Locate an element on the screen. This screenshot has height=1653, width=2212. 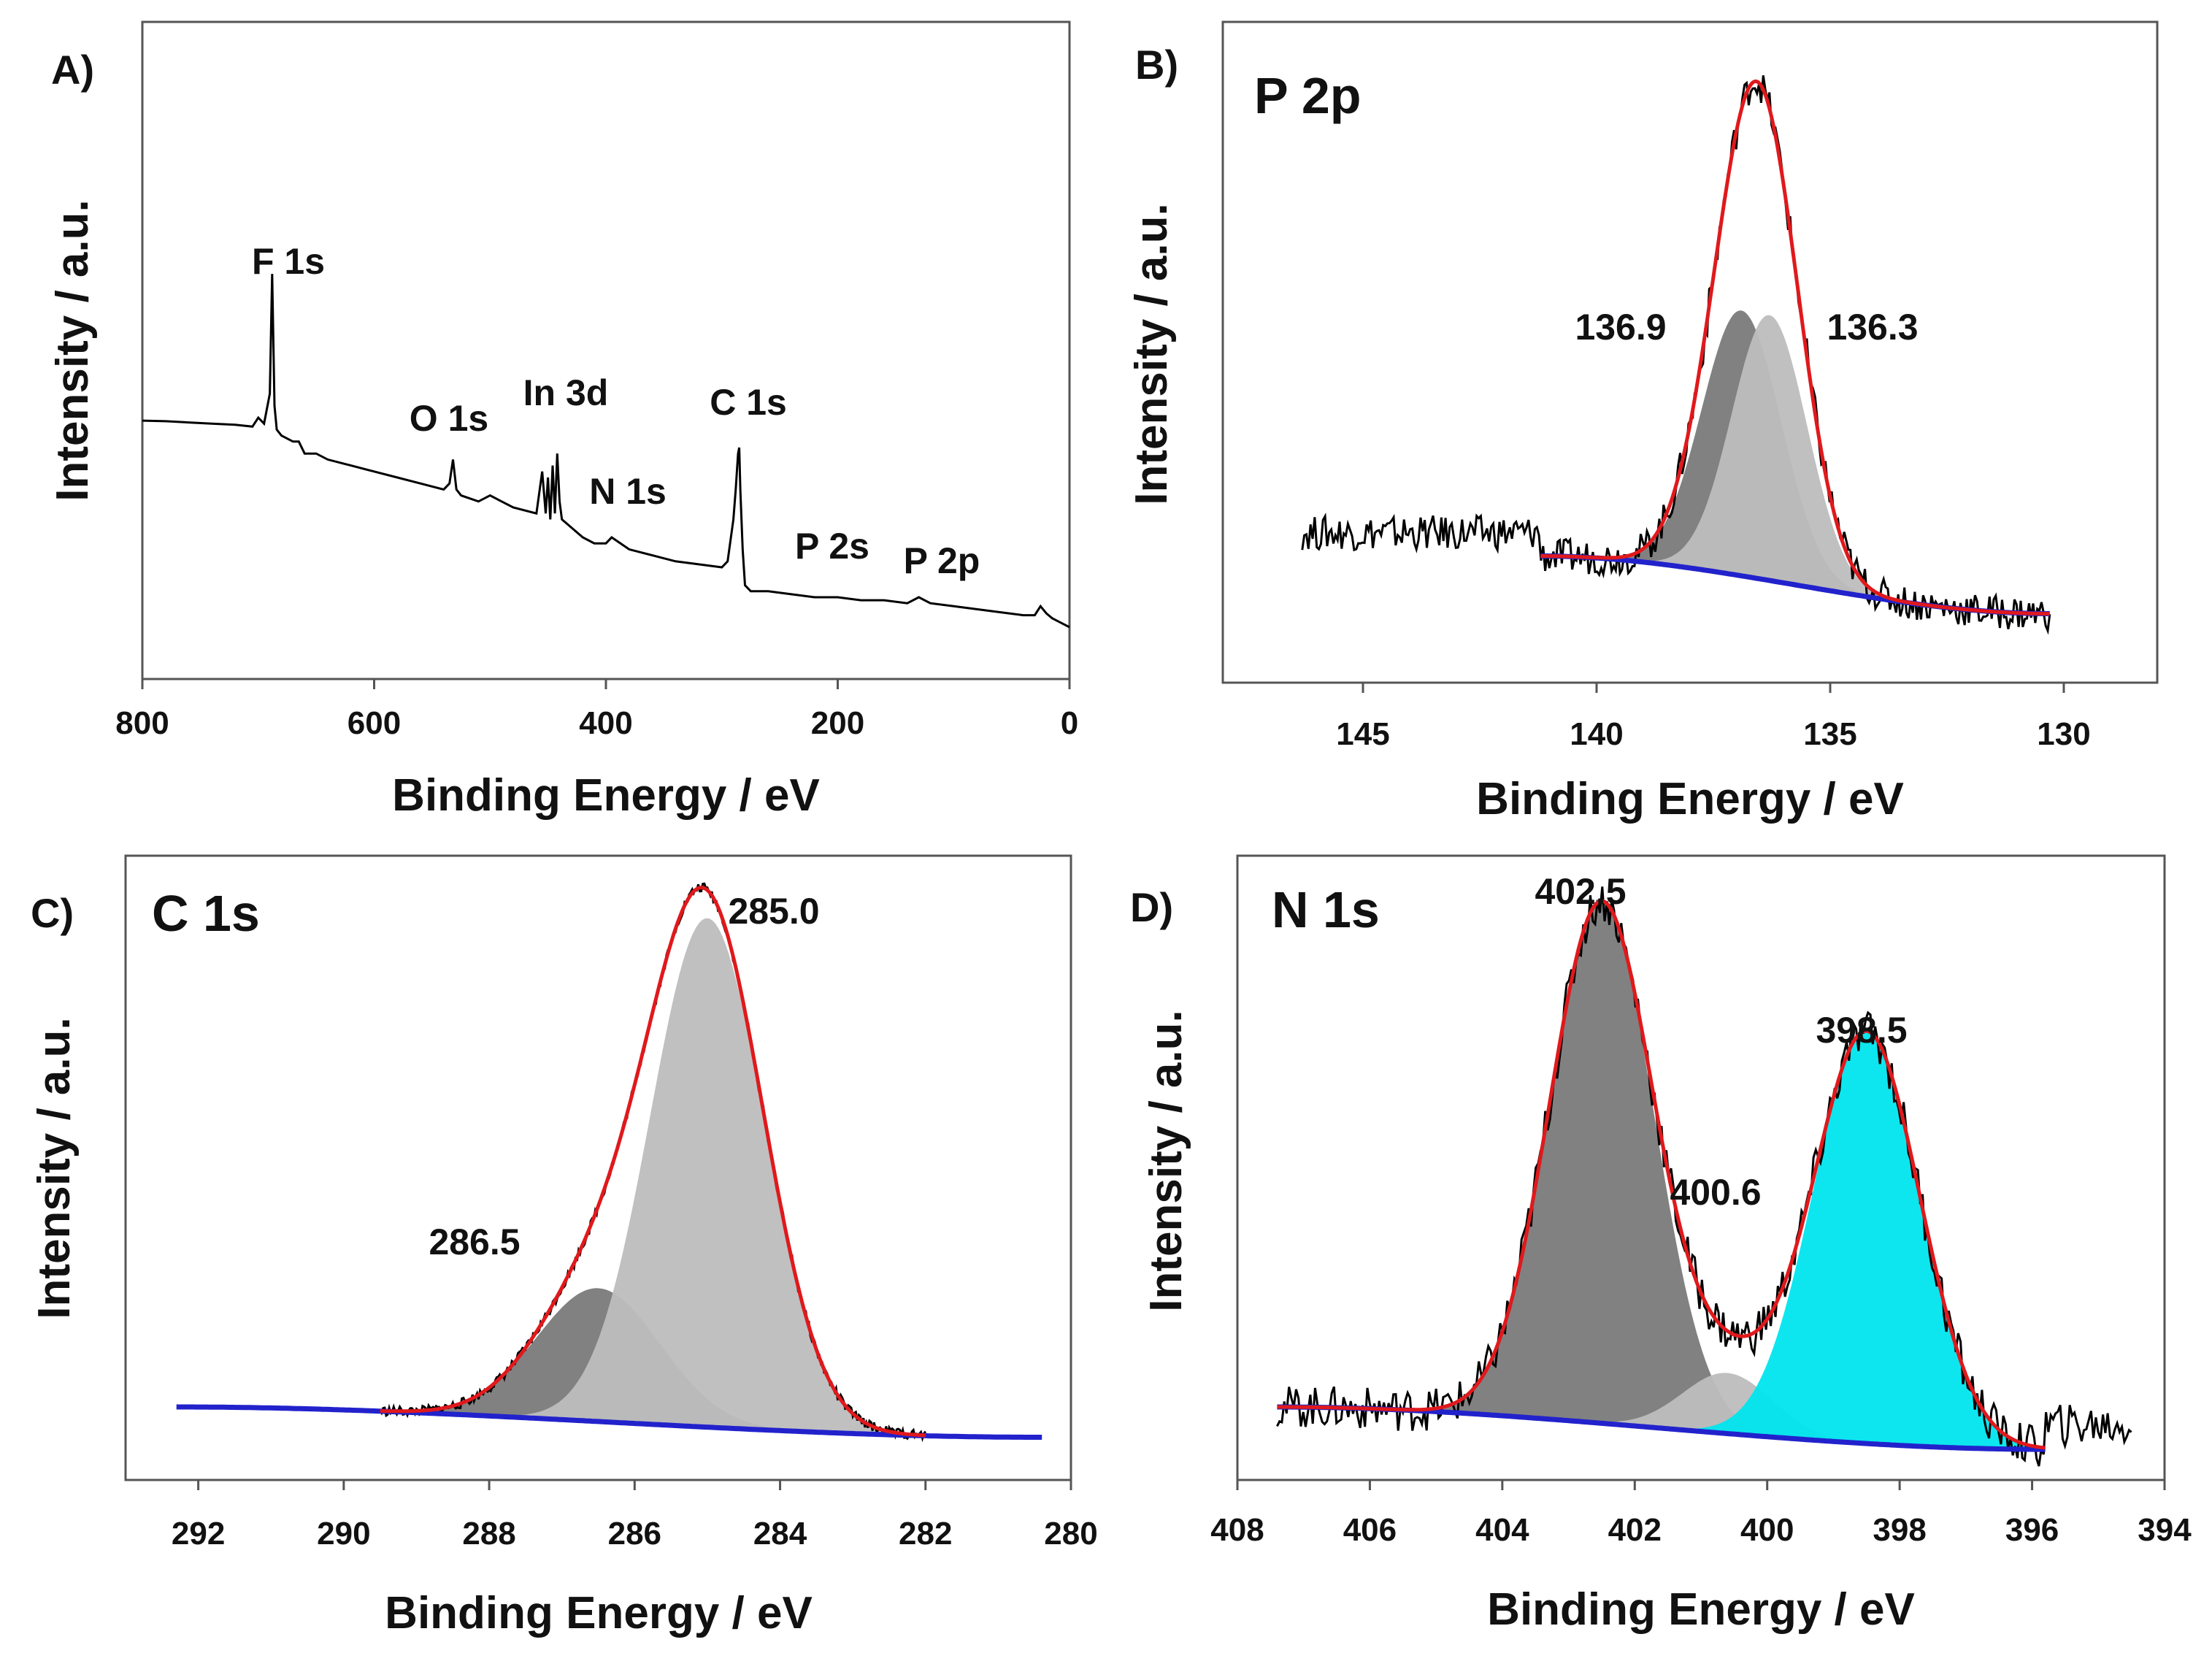
x-ticks: 800 600 400 200 0 is located at coordinates (596, 710).